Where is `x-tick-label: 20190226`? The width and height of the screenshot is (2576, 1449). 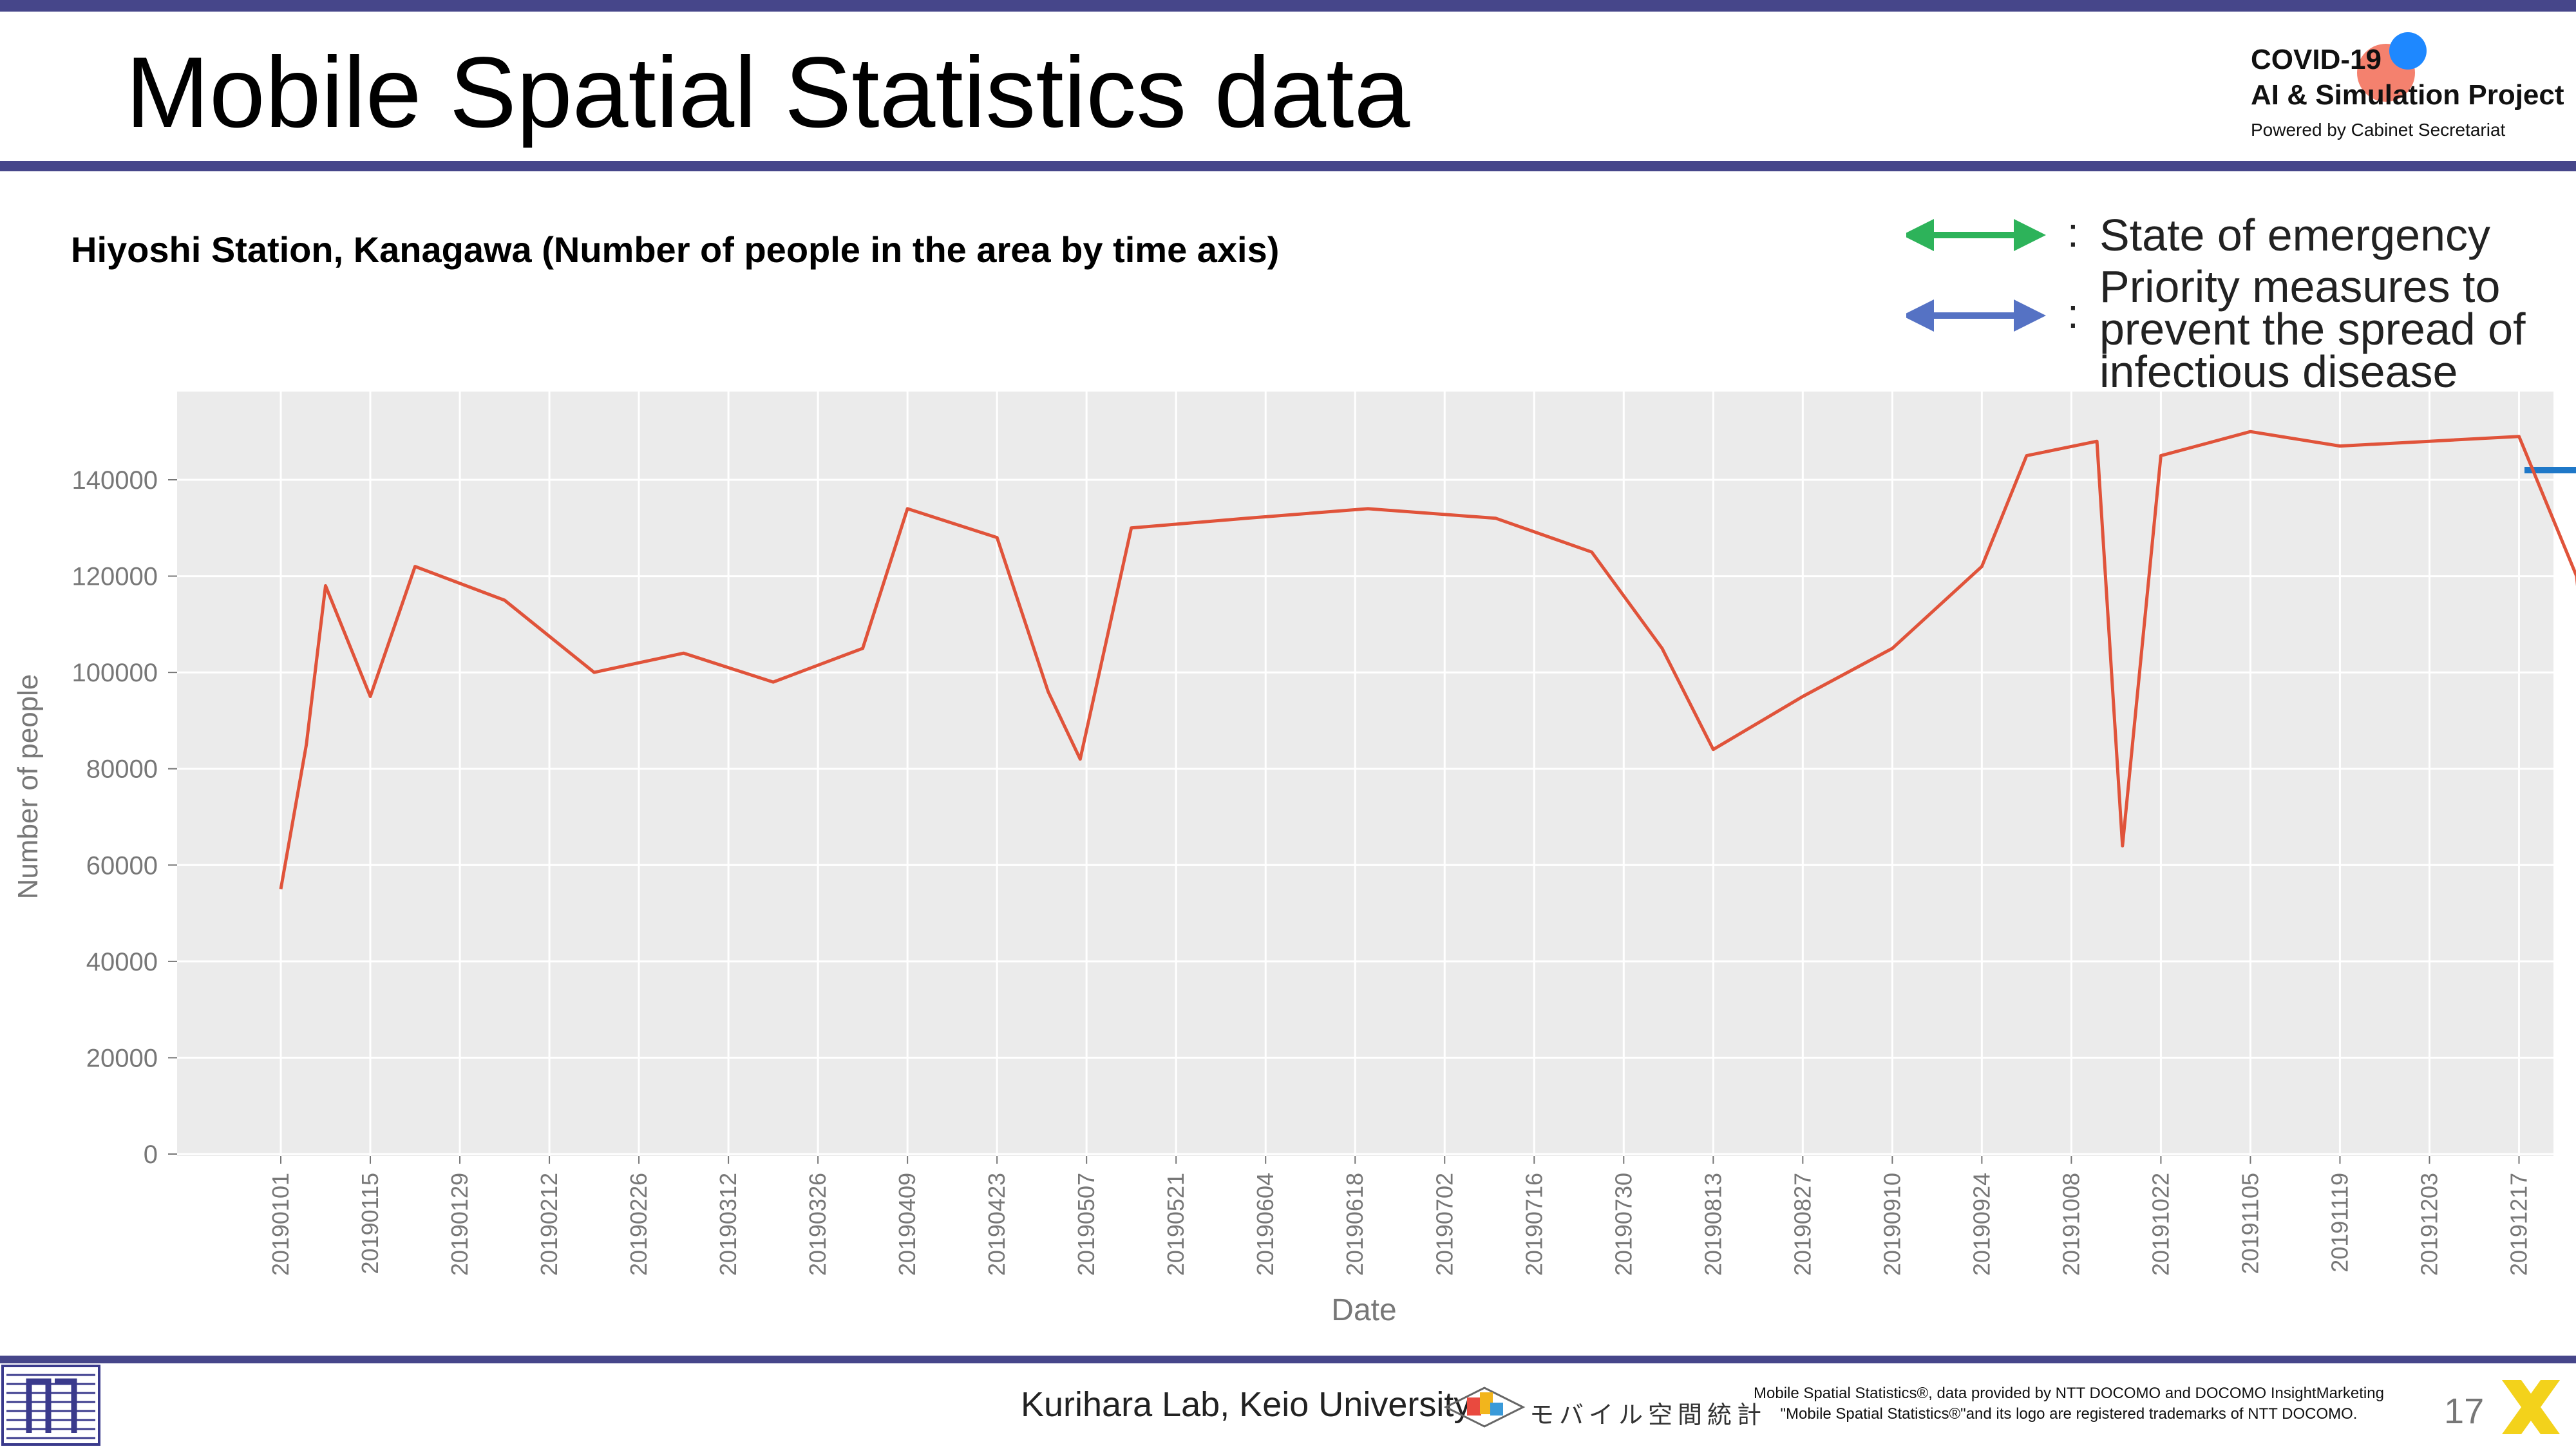
x-tick-label: 20190226 is located at coordinates (638, 1224).